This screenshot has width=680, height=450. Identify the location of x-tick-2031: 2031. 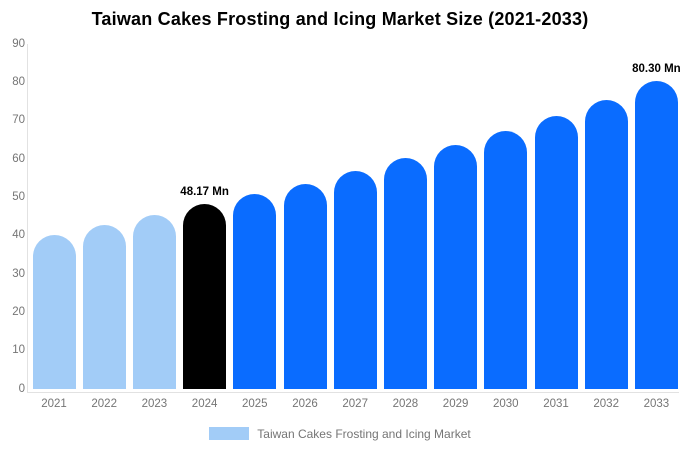
(556, 404).